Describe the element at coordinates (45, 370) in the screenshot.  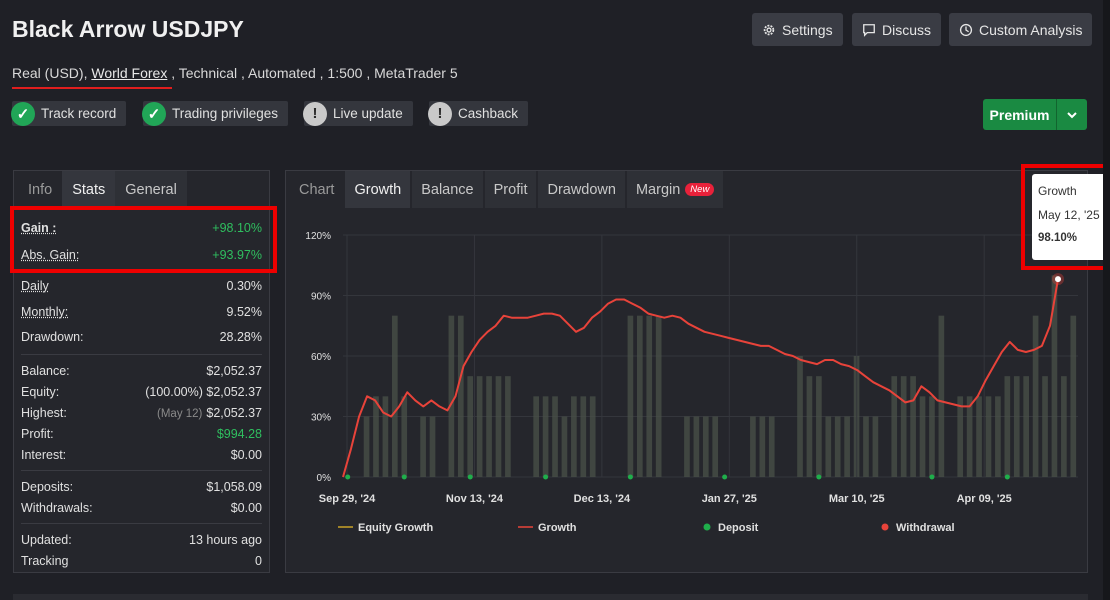
I see `balance-label: Balance:` at that location.